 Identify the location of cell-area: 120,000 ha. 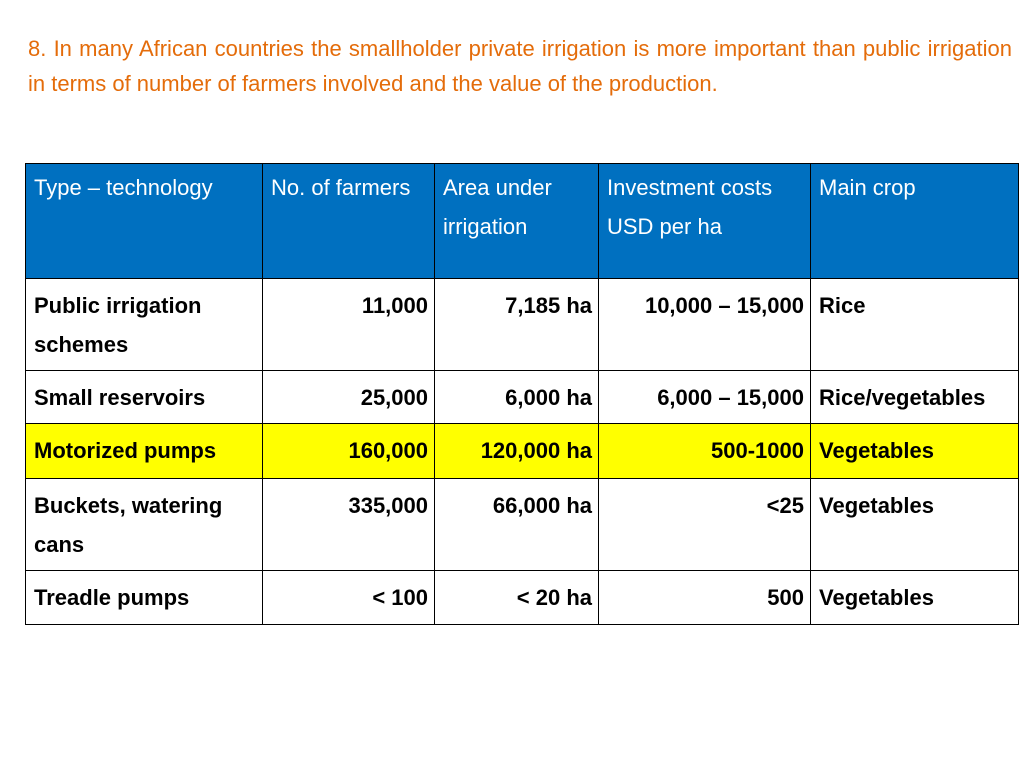
(516, 451).